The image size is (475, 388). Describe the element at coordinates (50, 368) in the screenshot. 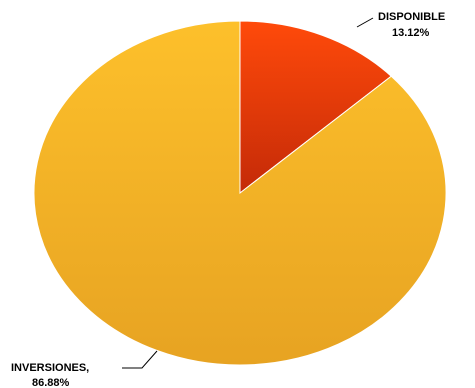

I see `slice-label-inversiones: INVERSIONES,` at that location.